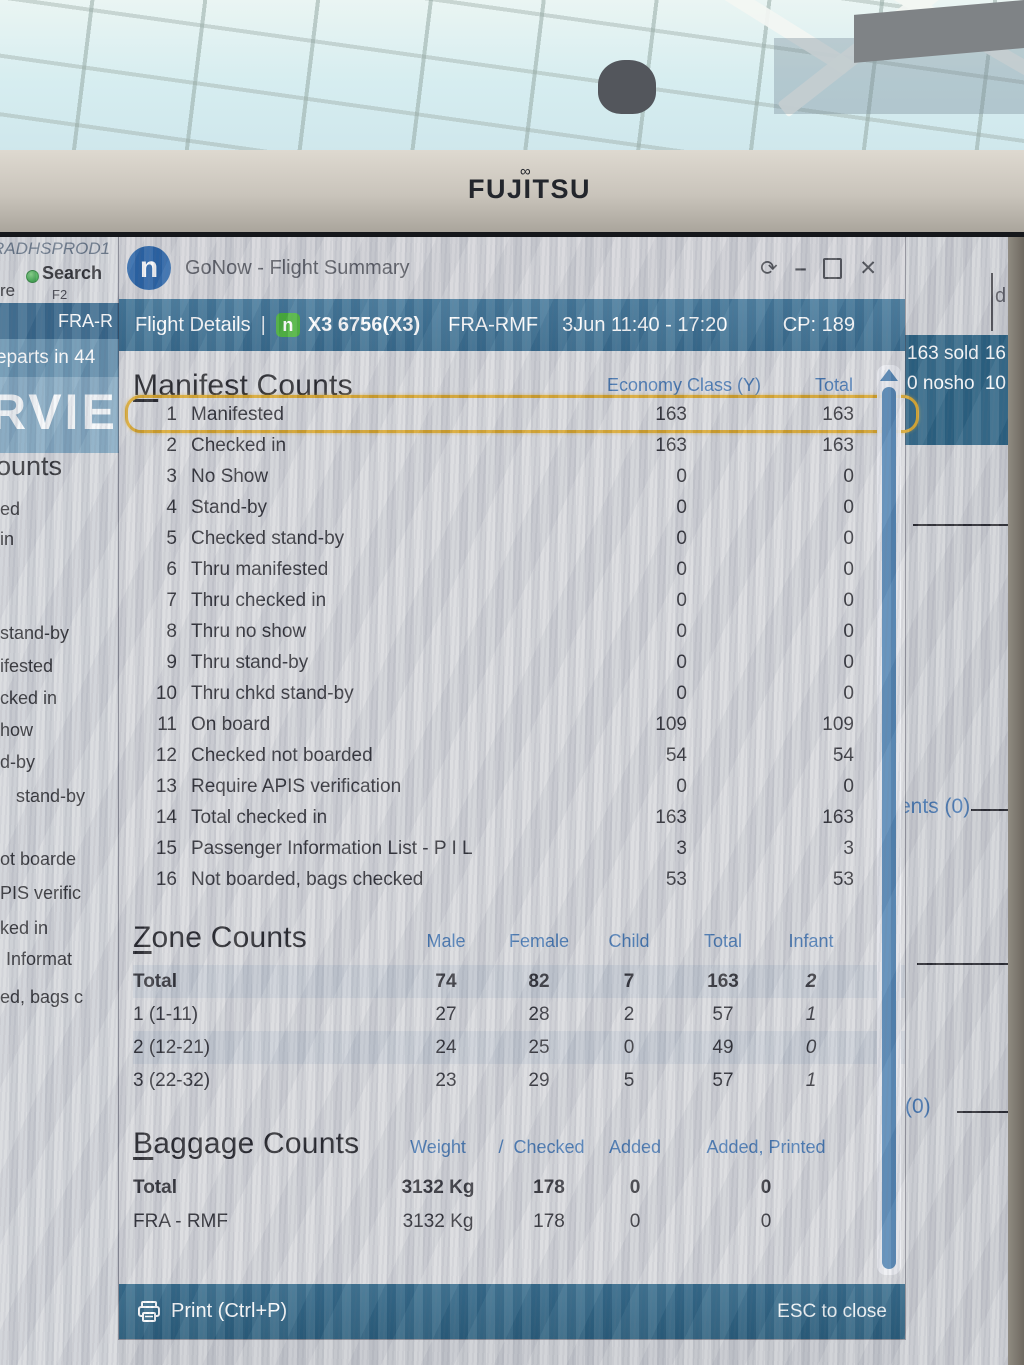 Image resolution: width=1024 pixels, height=1365 pixels. I want to click on added-column-header: Added, so click(635, 1147).